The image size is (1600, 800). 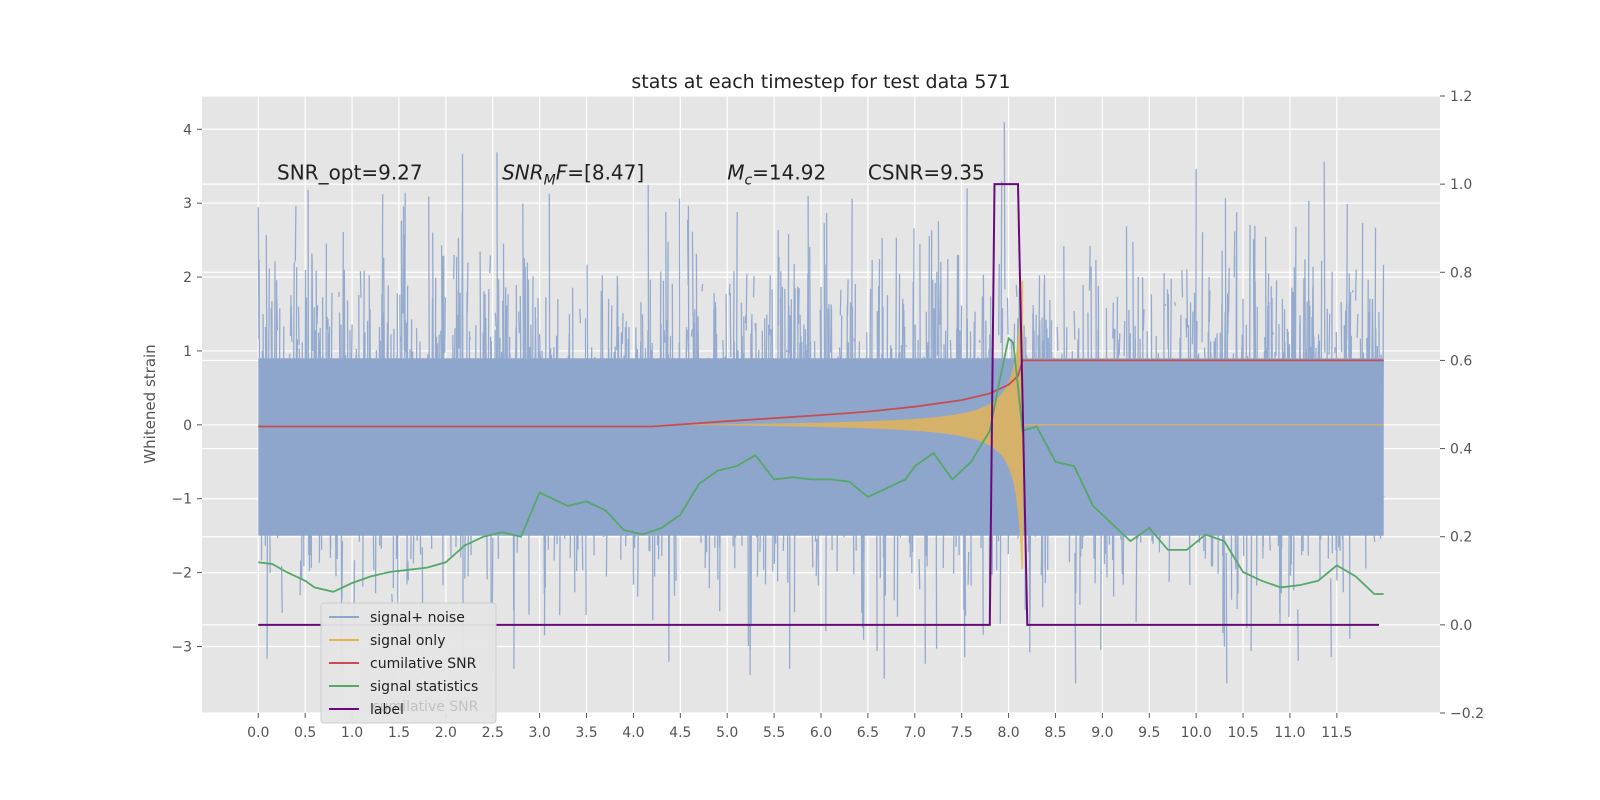 I want to click on x-tick-label: 8.5, so click(x=1055, y=733).